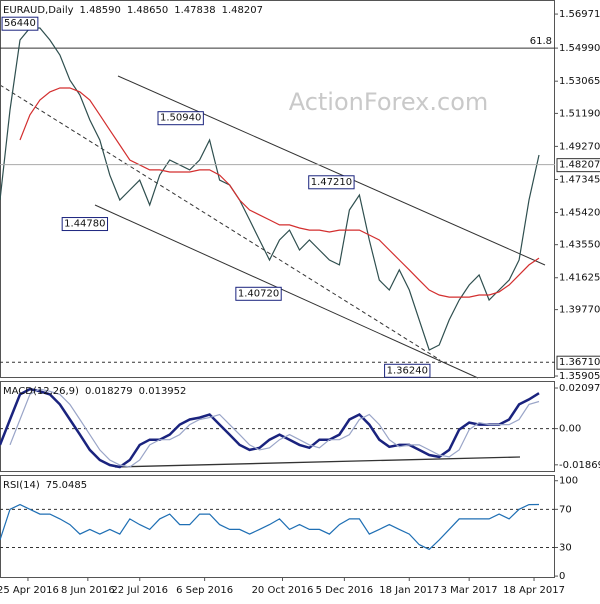  What do you see at coordinates (194, 10) in the screenshot?
I see `panel-title-value: 1.47838` at bounding box center [194, 10].